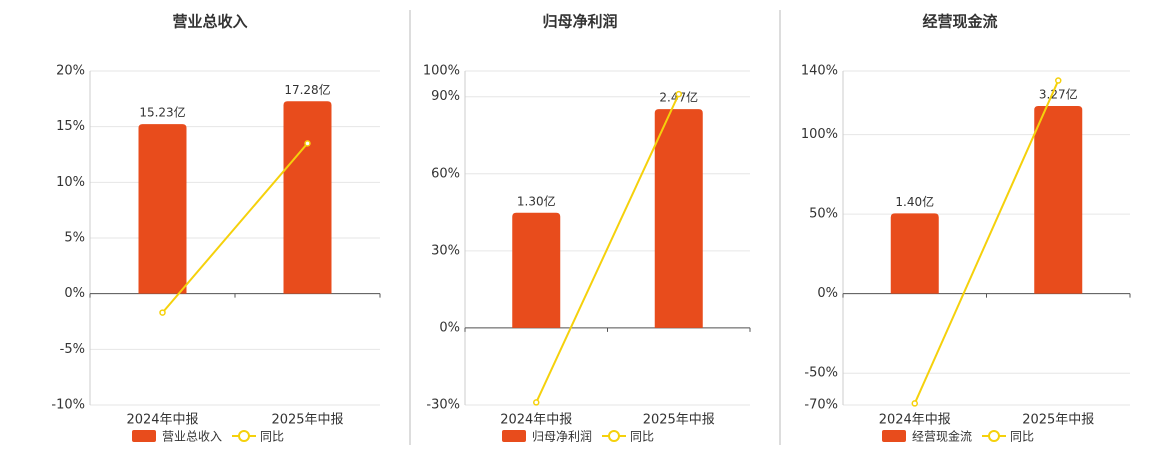 This screenshot has width=1160, height=450. Describe the element at coordinates (914, 201) in the screenshot. I see `value-label: 1.40亿` at that location.